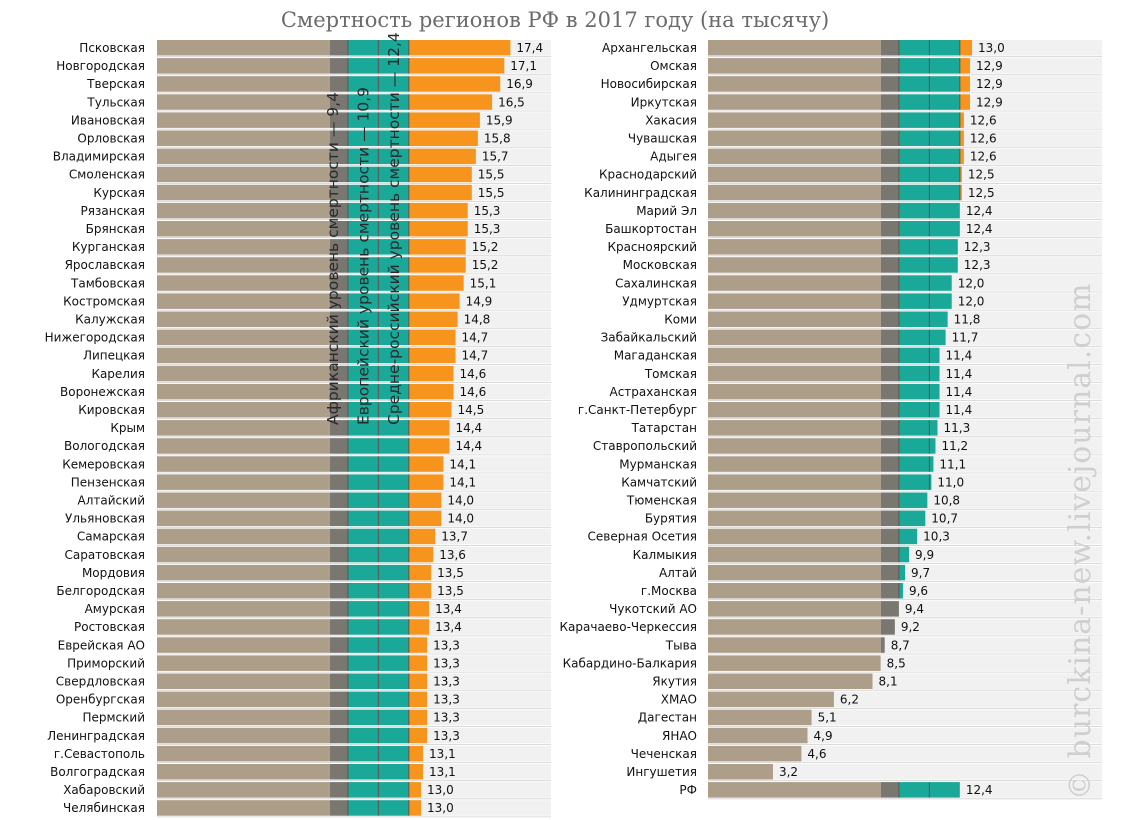 Image resolution: width=1144 pixels, height=820 pixels. What do you see at coordinates (100, 682) in the screenshot?
I see `category-label: Свердловская` at bounding box center [100, 682].